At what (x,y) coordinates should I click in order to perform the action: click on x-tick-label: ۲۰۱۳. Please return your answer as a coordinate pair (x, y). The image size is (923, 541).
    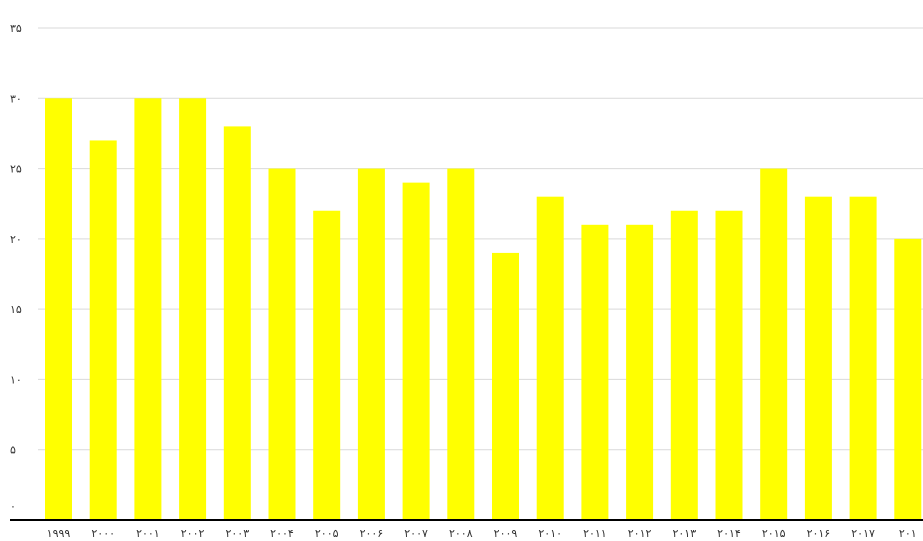
    Looking at the image, I should click on (684, 533).